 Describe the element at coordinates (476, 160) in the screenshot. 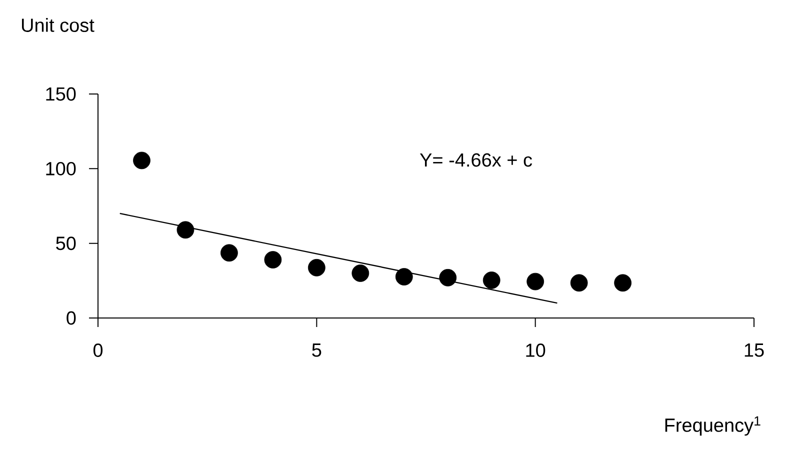

I see `annotation: Y= -4.66x + c` at that location.